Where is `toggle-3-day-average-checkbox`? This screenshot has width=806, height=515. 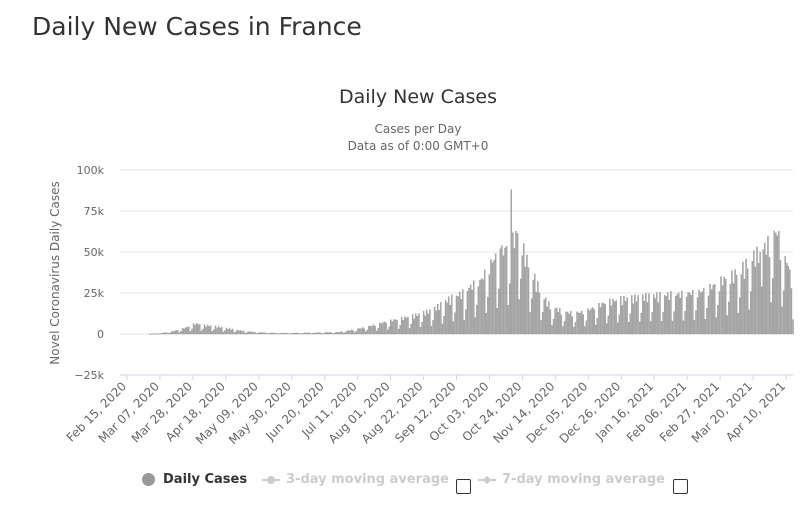 toggle-3-day-average-checkbox is located at coordinates (463, 486).